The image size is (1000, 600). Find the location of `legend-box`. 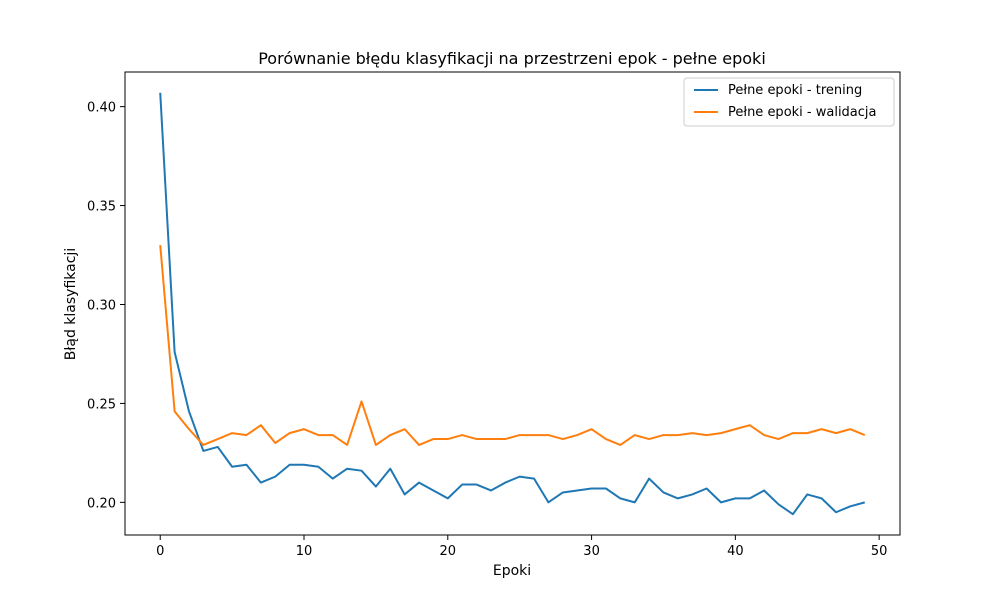

legend-box is located at coordinates (789, 102).